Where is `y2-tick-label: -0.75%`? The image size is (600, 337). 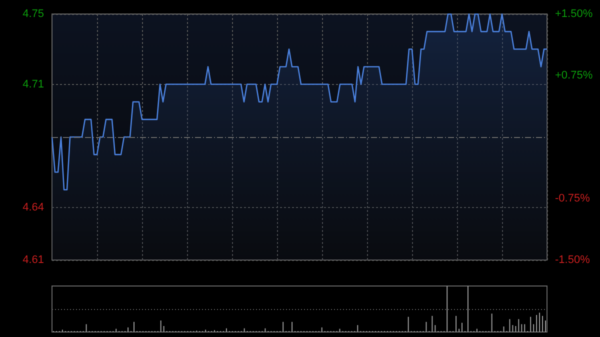 y2-tick-label: -0.75% is located at coordinates (572, 198).